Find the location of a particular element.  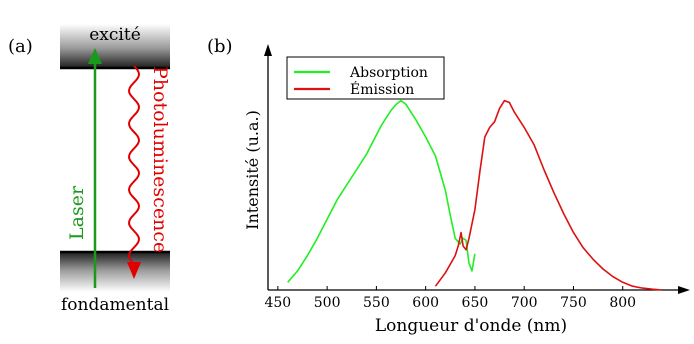

x-tick-label: 800 is located at coordinates (622, 303).